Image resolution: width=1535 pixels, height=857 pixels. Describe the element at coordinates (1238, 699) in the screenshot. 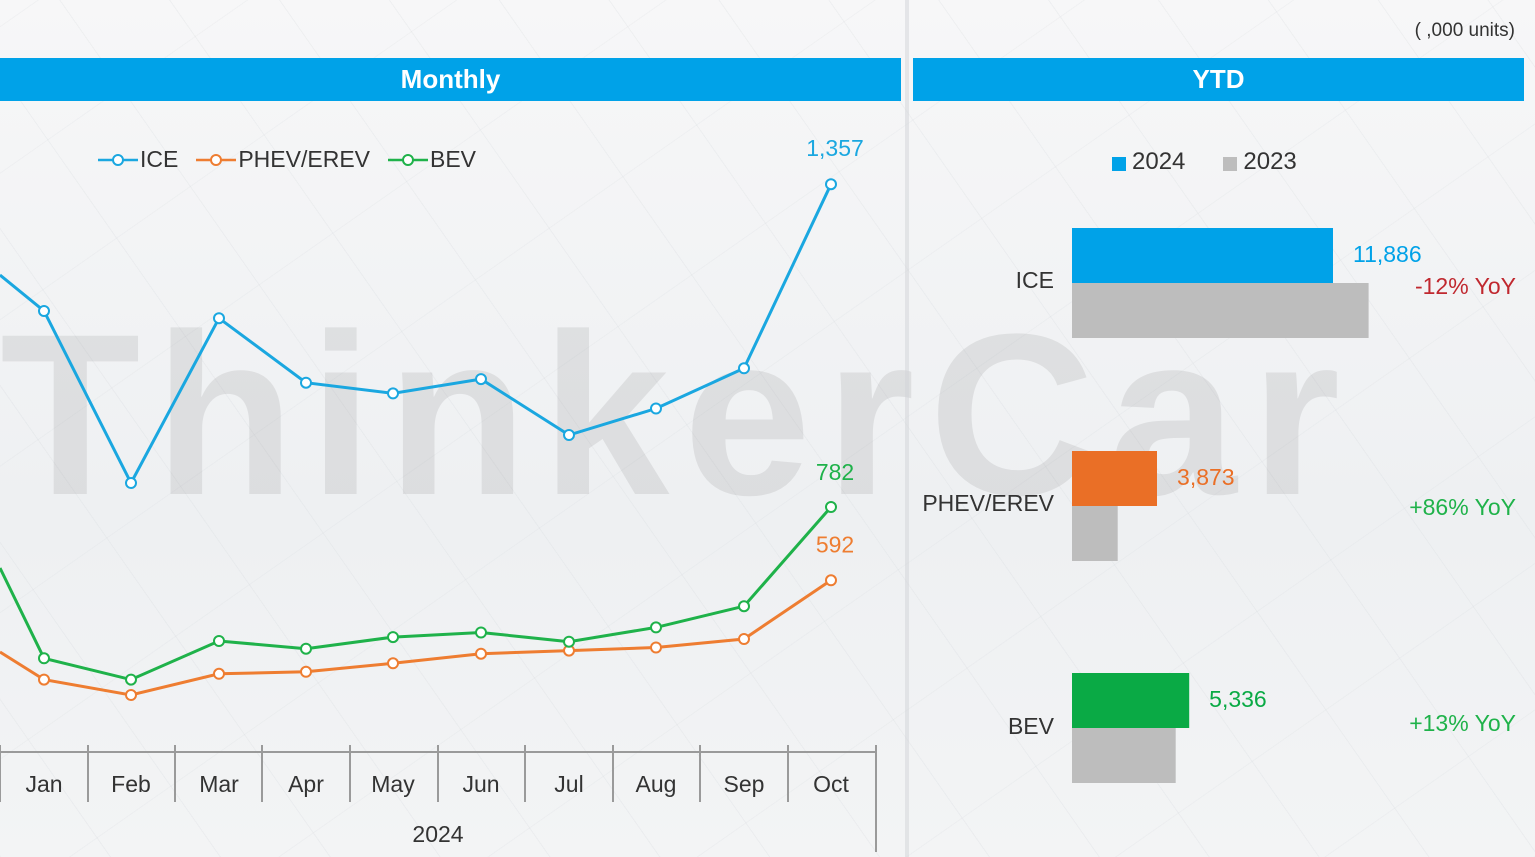

I see `data-label-2024-bev: 5,336` at that location.